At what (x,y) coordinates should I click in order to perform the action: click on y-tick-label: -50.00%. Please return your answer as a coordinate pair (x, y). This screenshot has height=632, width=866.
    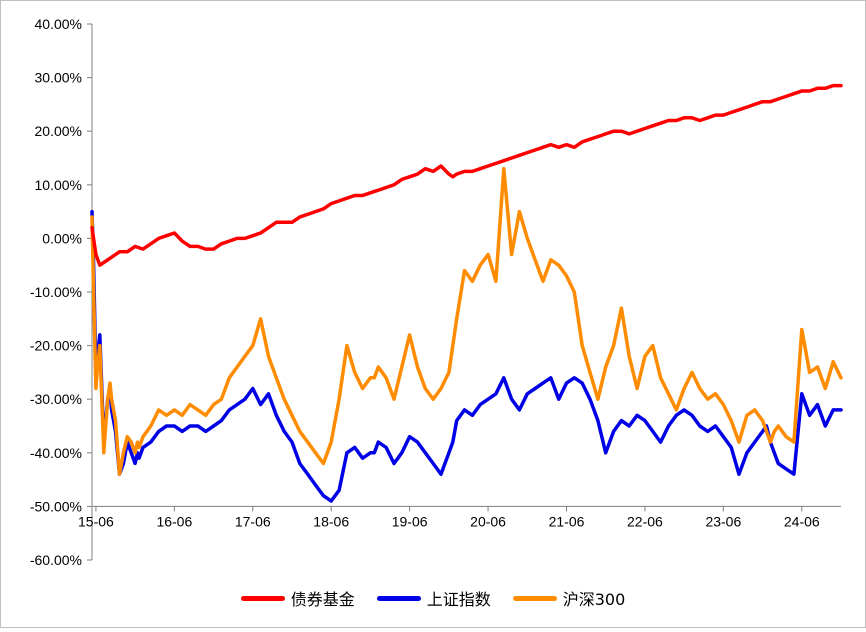
    Looking at the image, I should click on (56, 506).